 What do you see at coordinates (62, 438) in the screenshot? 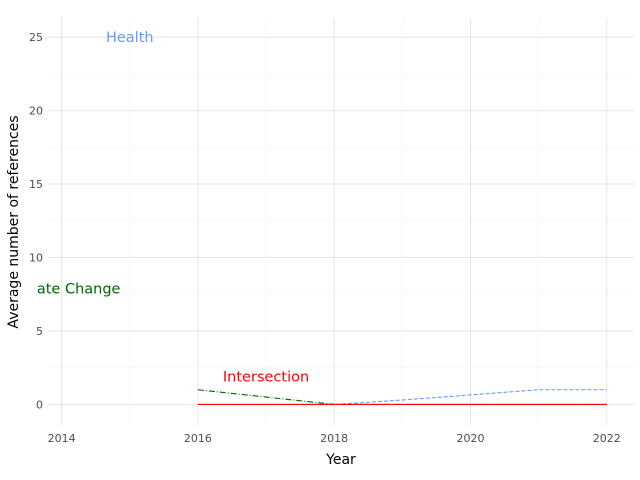
I see `x-tick-label: 2014` at bounding box center [62, 438].